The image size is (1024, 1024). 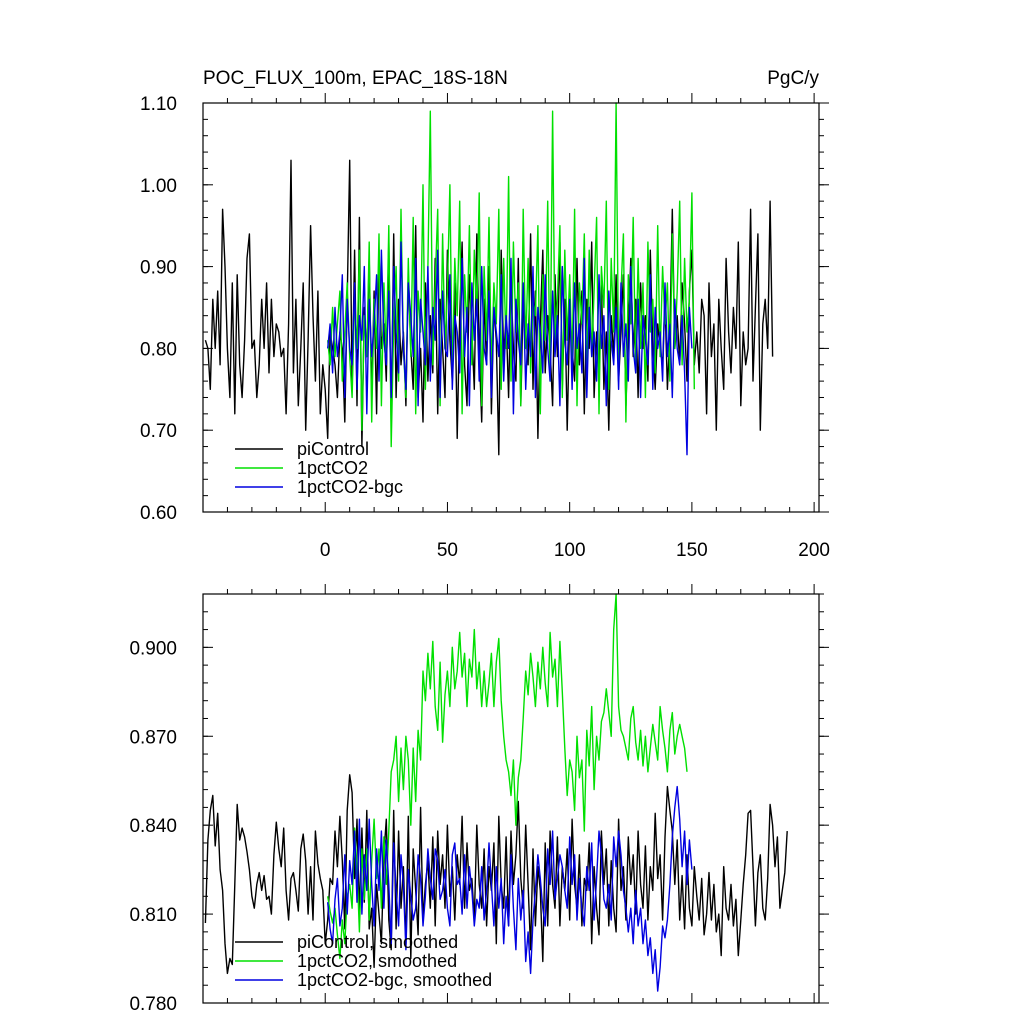 What do you see at coordinates (394, 980) in the screenshot?
I see `bottom-legend-label-1pctco2-bgc-smoothed: 1pctCO2-bgc, smoothed` at bounding box center [394, 980].